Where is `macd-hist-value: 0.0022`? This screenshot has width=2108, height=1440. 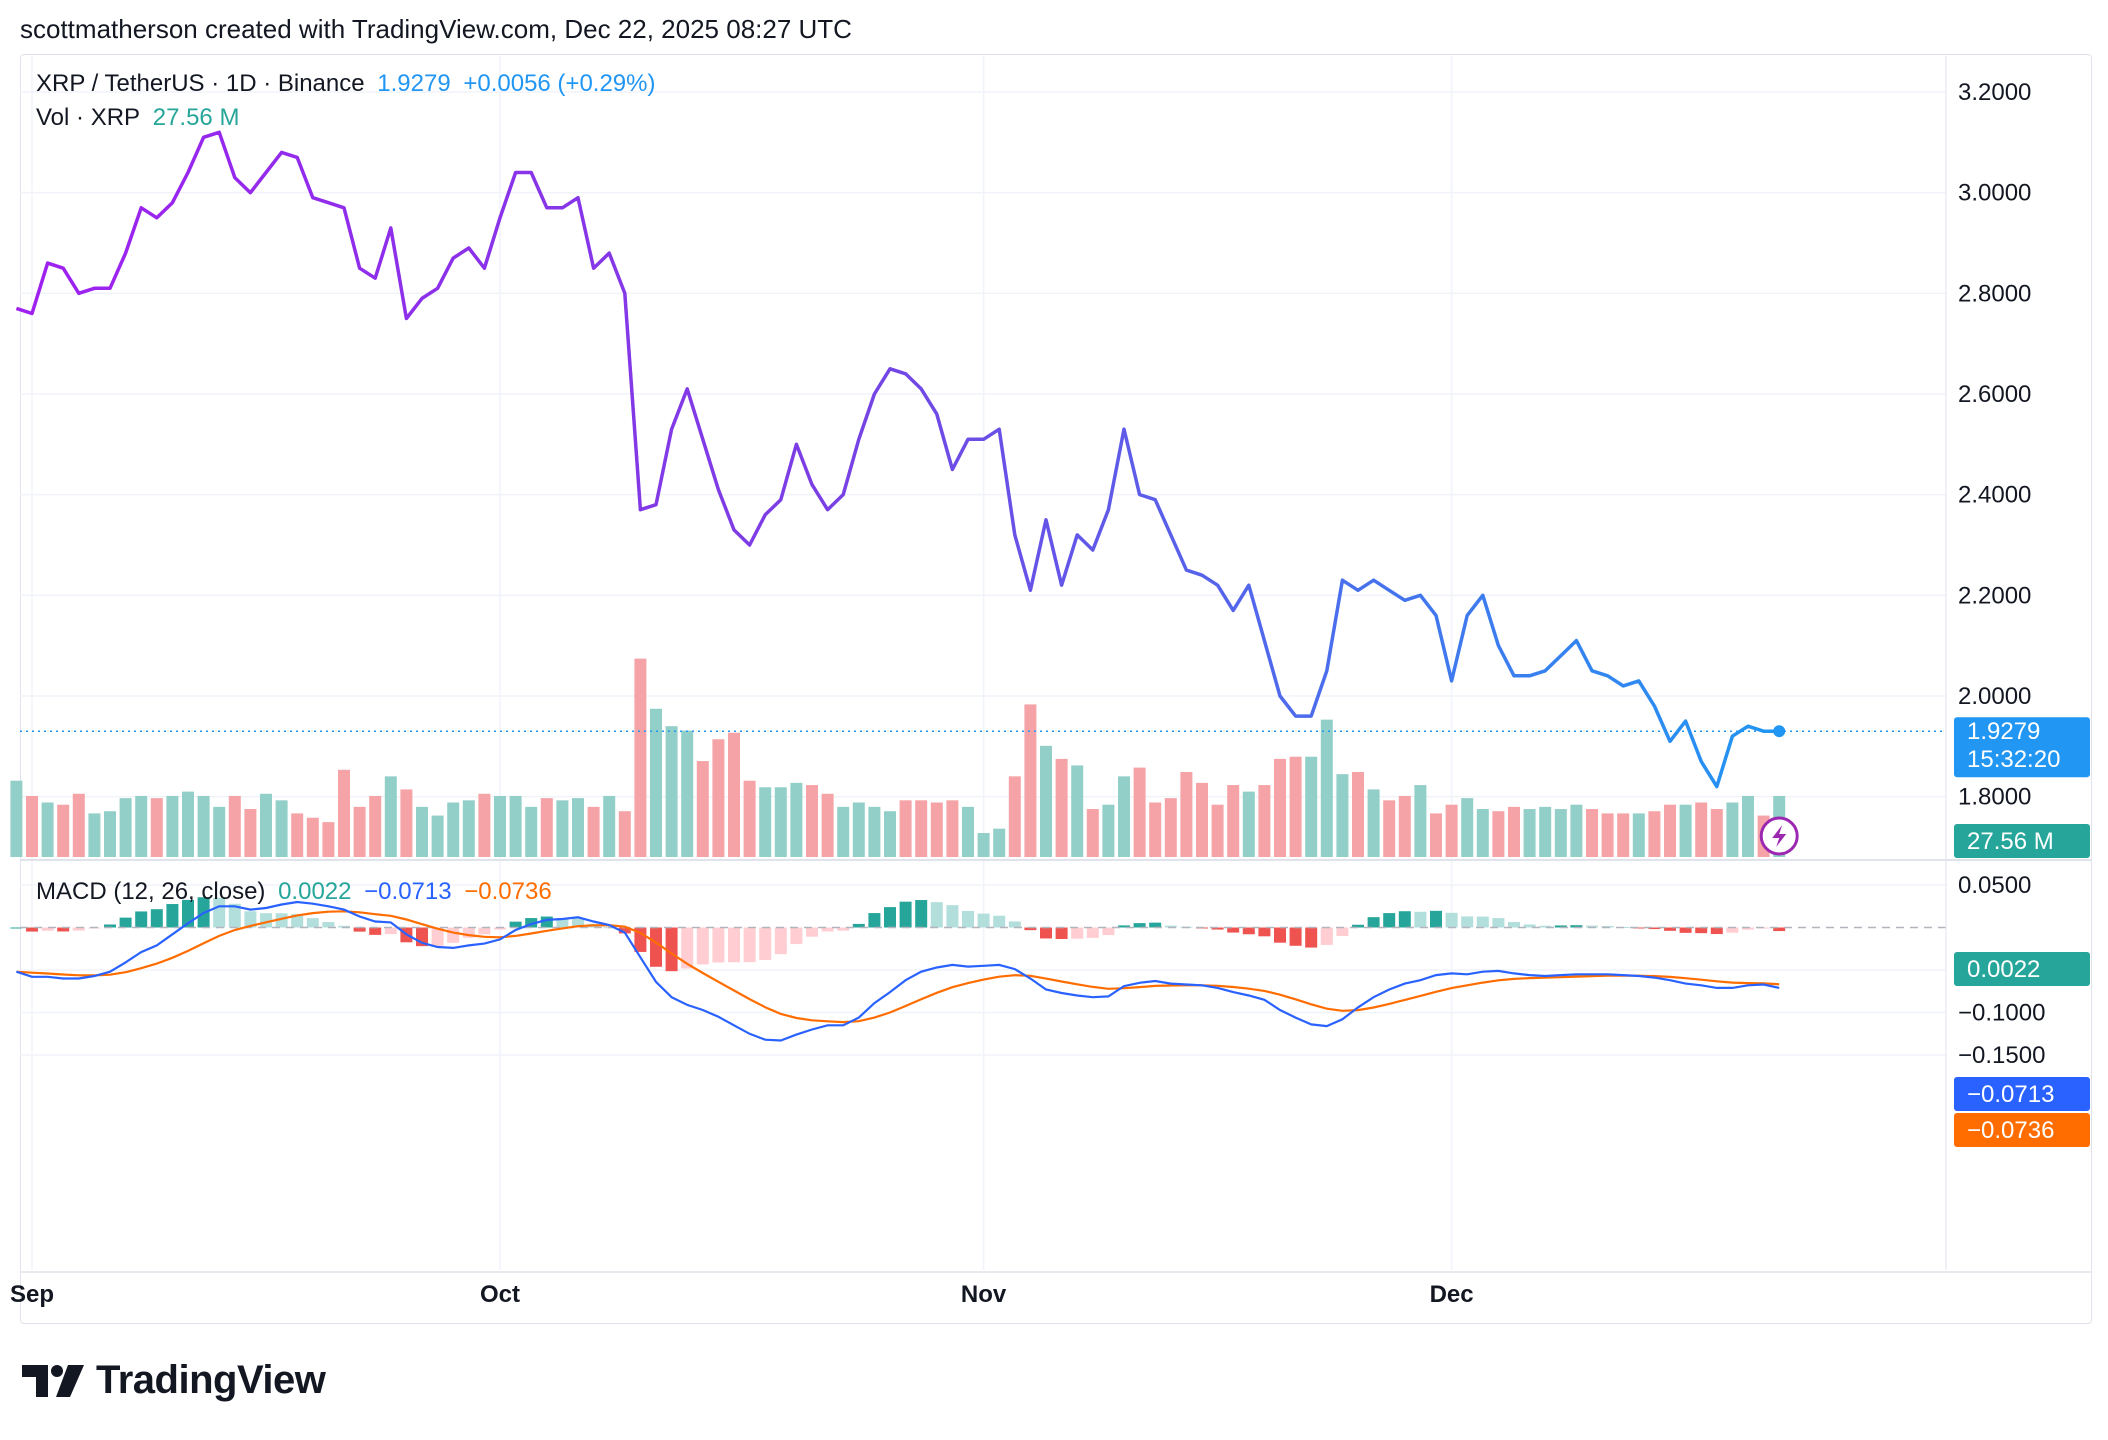 macd-hist-value: 0.0022 is located at coordinates (315, 891).